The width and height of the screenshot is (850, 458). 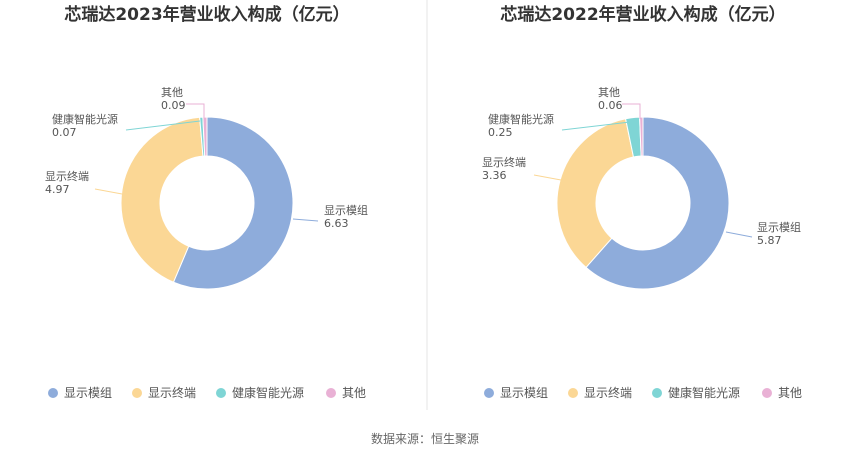 I want to click on chart-title: 芯瑞达2023年营业收入构成（亿元）, so click(x=206, y=14).